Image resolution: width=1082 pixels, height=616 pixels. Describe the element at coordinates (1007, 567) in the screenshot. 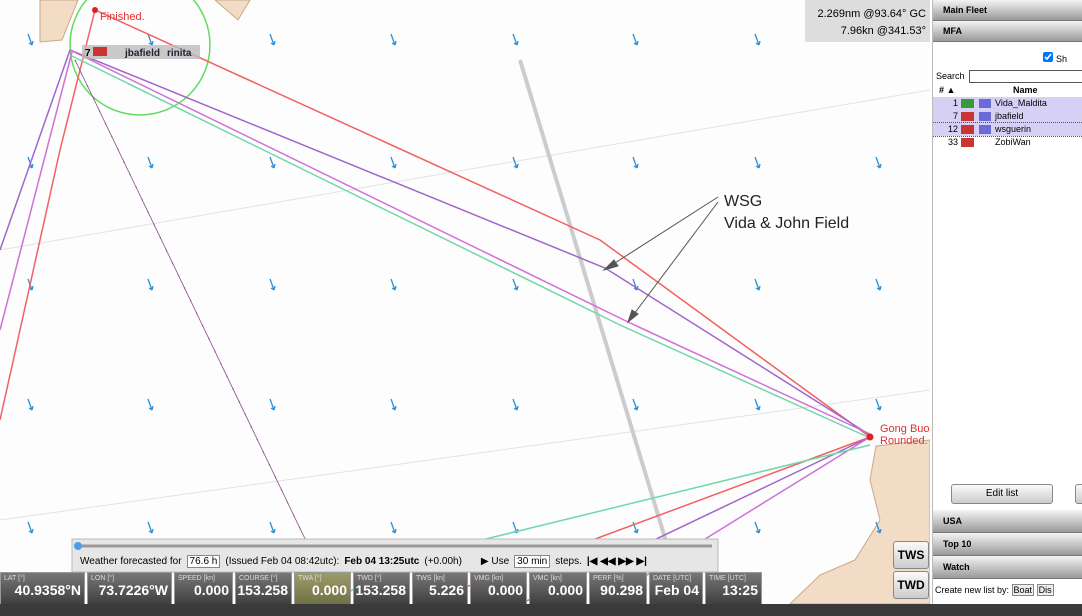

I see `group-header: Watch` at that location.